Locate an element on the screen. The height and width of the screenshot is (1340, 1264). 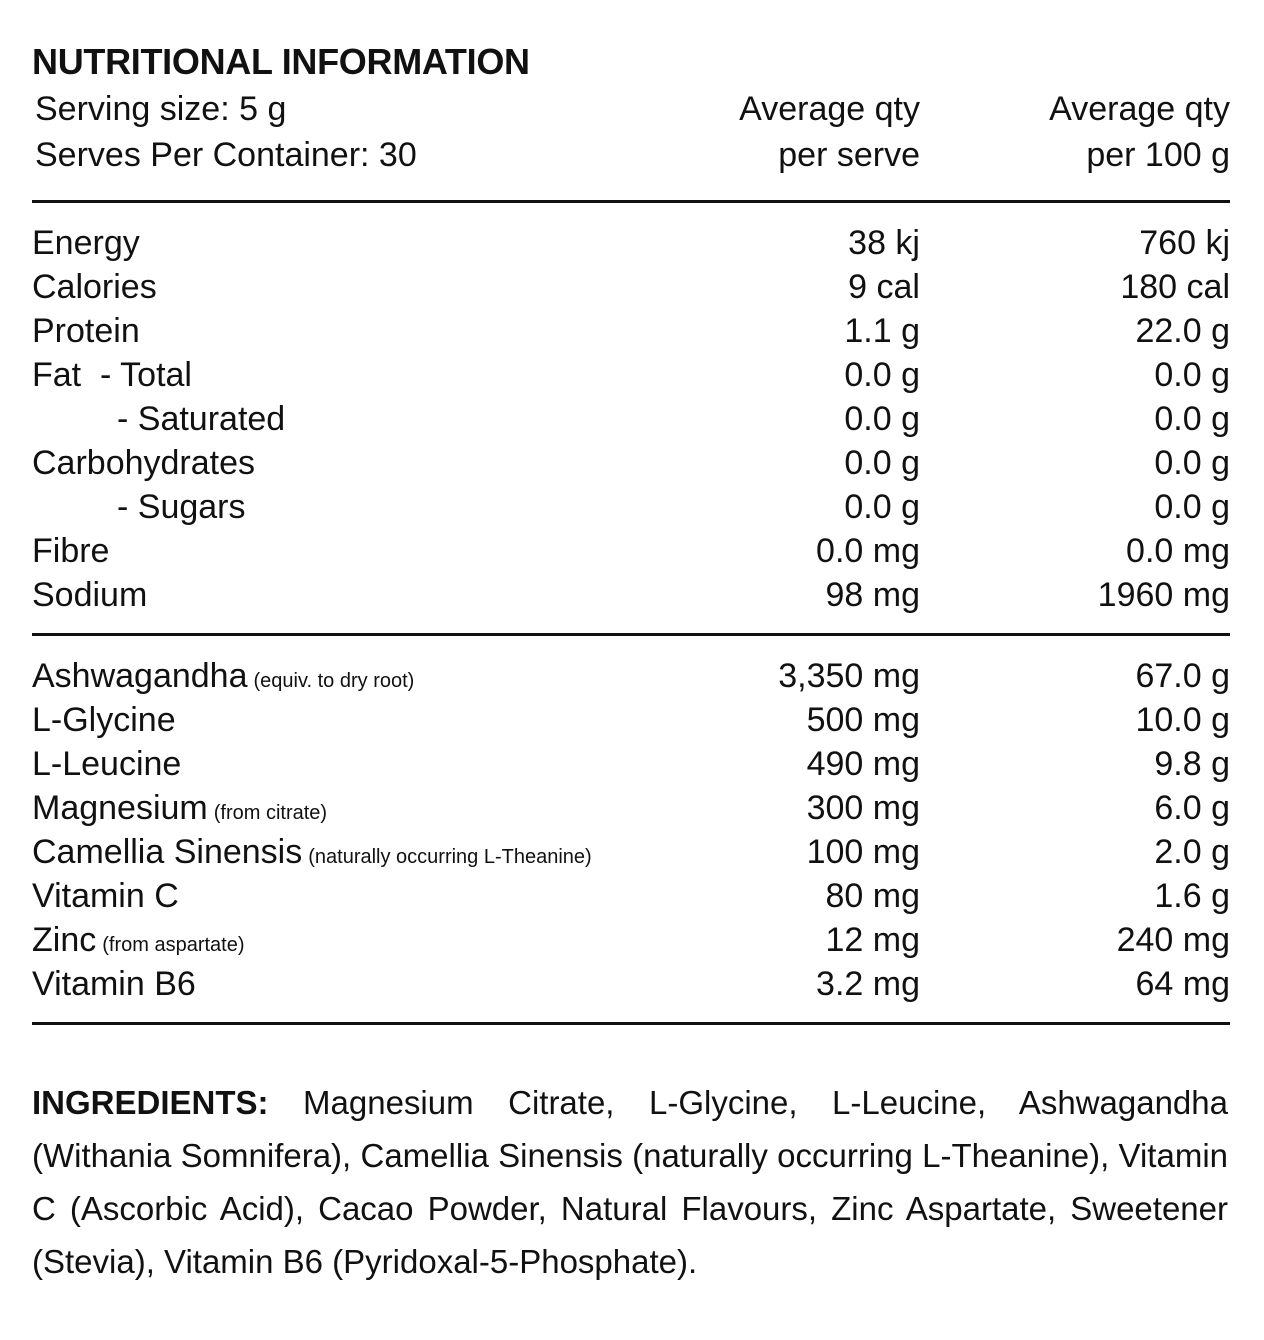
column-header-per-100g: Average qty per 100 g is located at coordinates (1139, 132).